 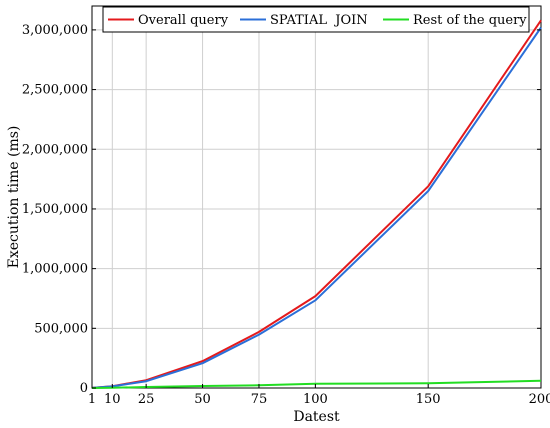 What do you see at coordinates (55, 269) in the screenshot?
I see `y-tick-label: 1,000,000` at bounding box center [55, 269].